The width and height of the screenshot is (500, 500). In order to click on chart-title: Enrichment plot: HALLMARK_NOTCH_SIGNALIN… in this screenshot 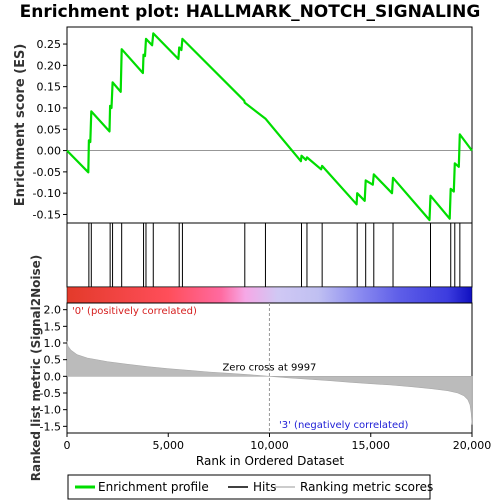, I will do `click(250, 12)`.